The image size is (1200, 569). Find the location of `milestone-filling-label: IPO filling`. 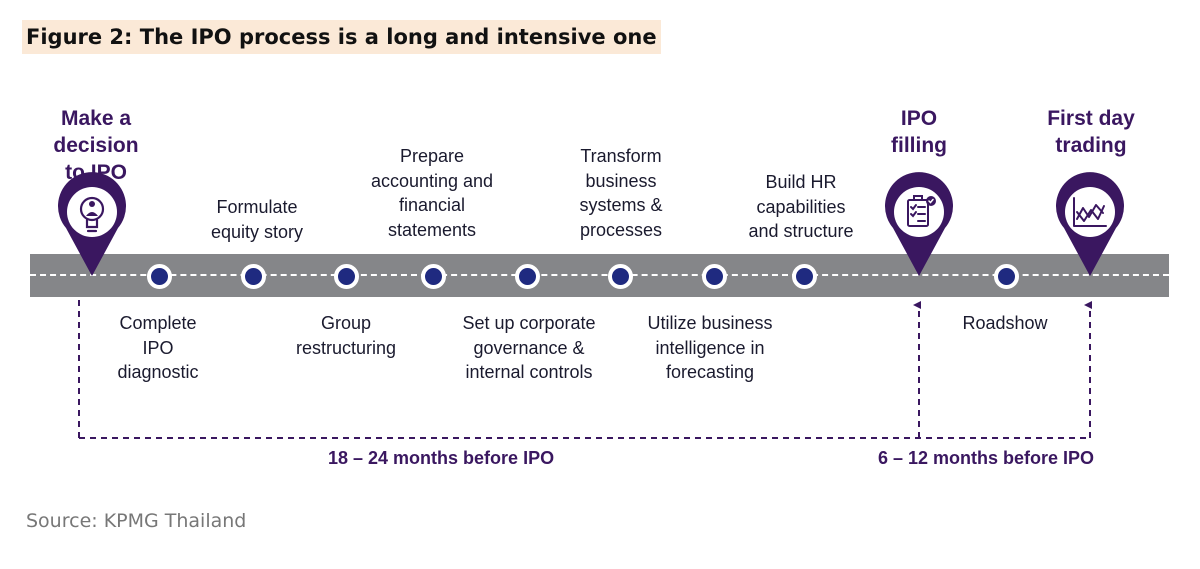

milestone-filling-label: IPO filling is located at coordinates (919, 132).